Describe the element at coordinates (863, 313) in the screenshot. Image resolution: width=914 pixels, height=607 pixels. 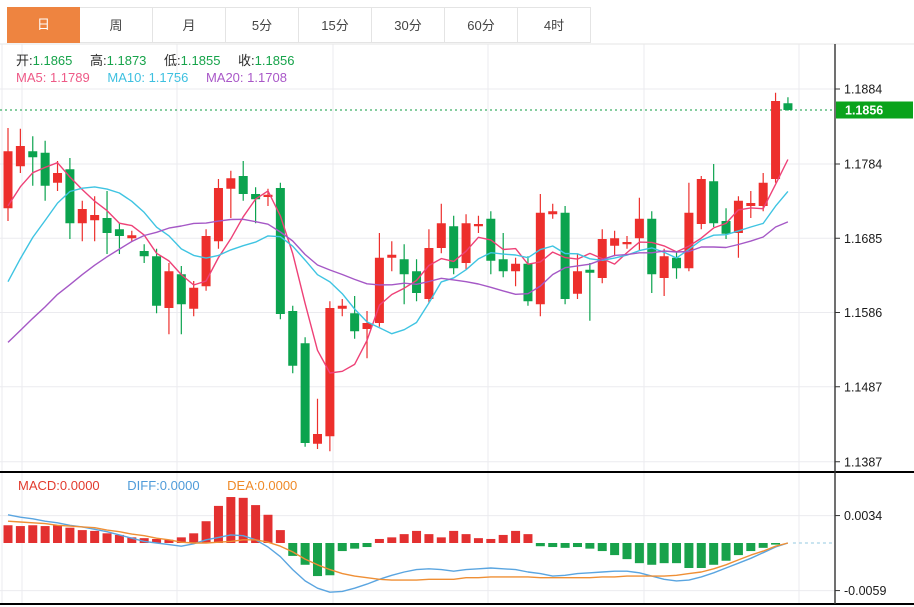
I see `svg-text: 1.1586` at that location.